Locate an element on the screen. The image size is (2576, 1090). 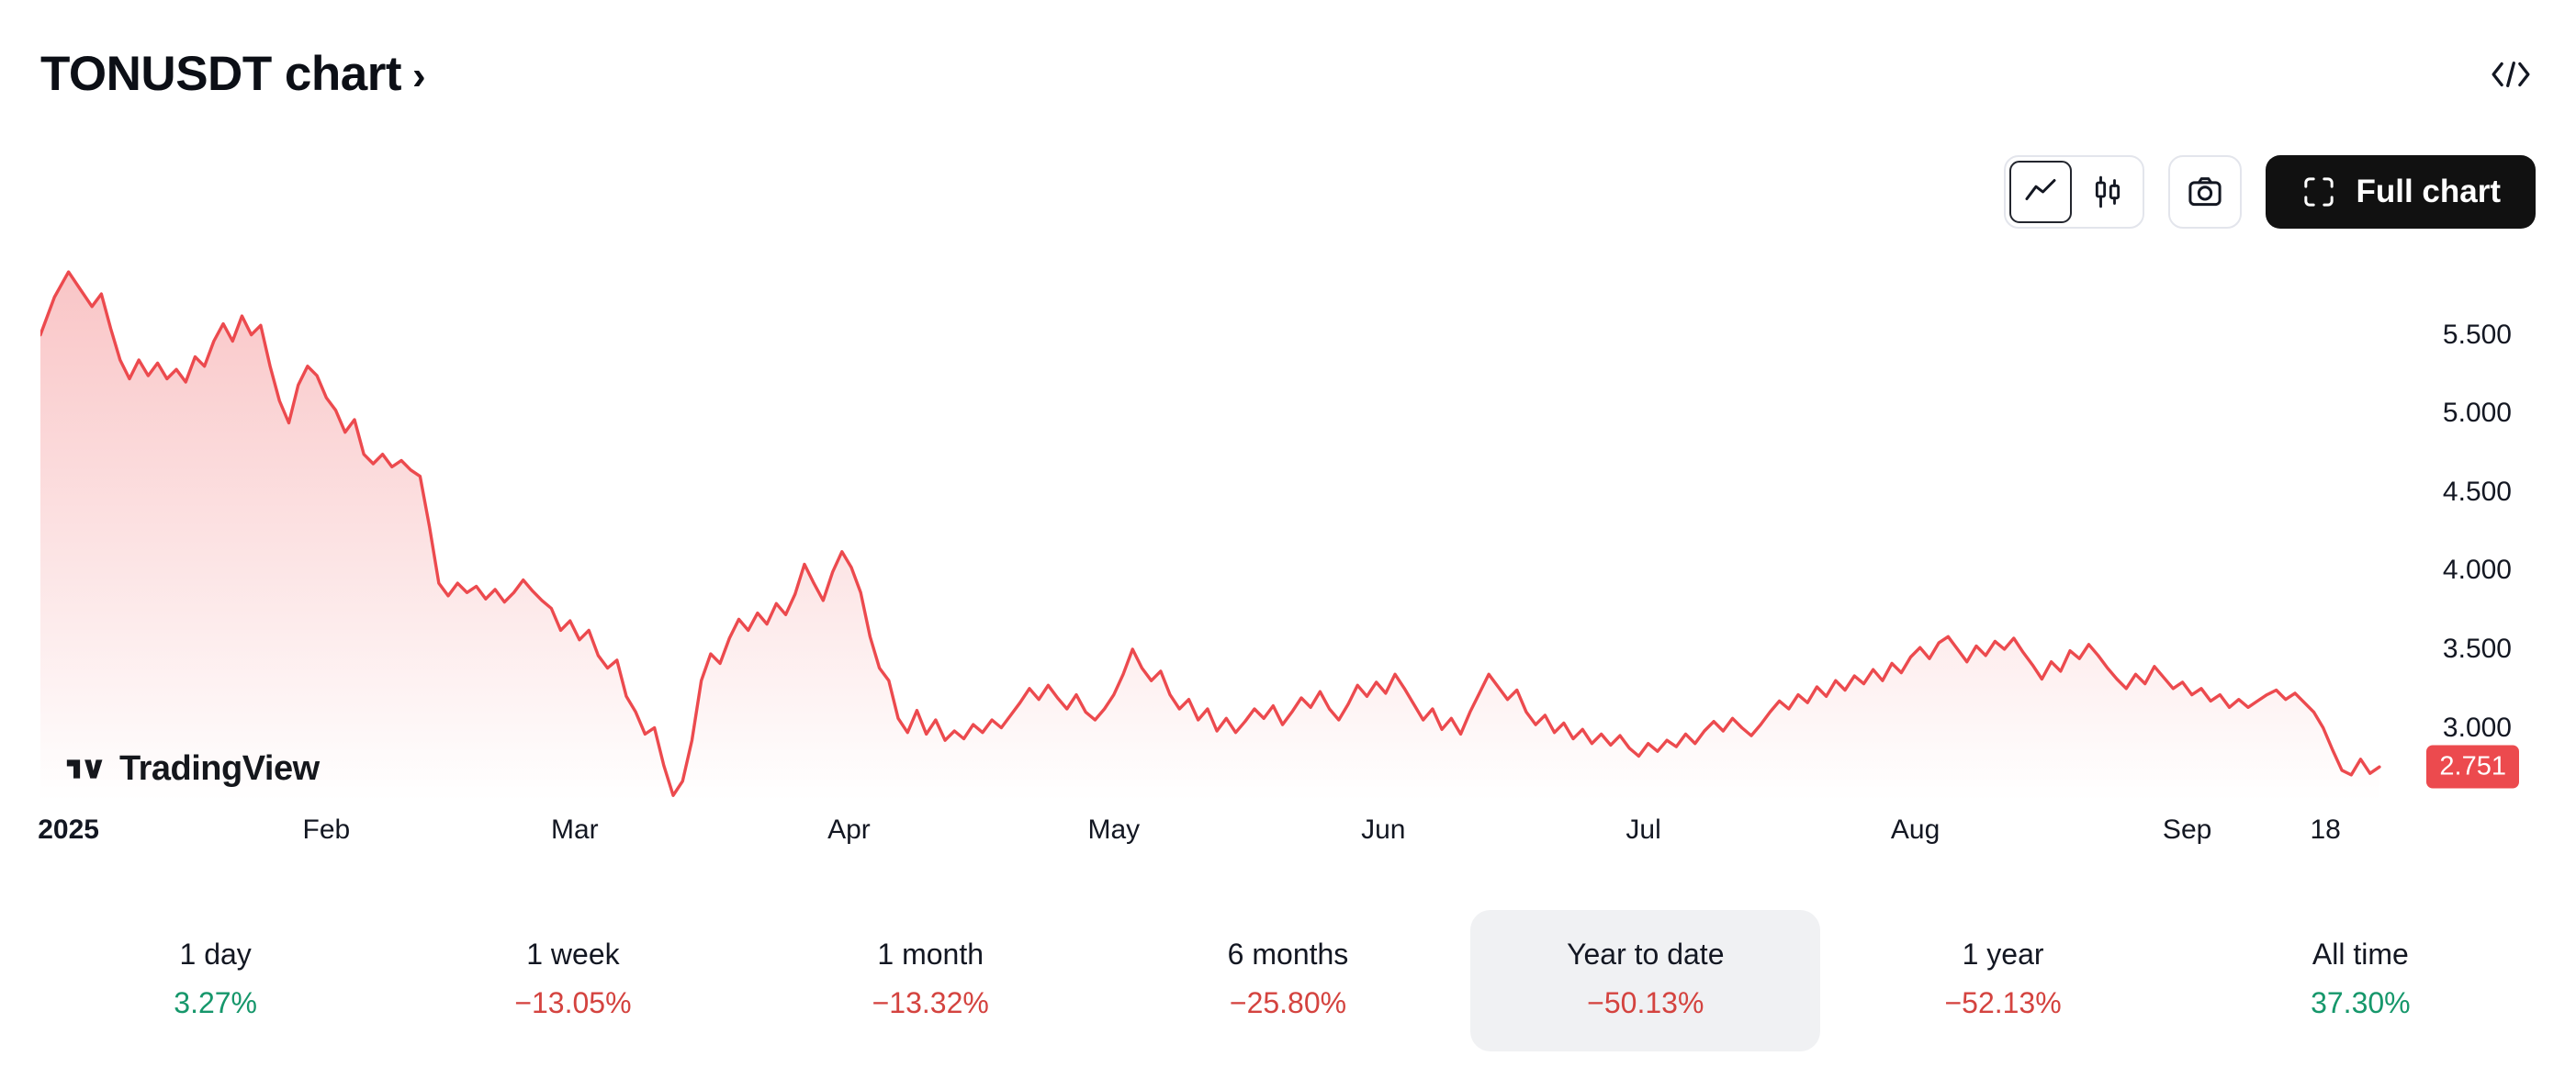
header: TONUSDT chart › is located at coordinates (1288, 74).